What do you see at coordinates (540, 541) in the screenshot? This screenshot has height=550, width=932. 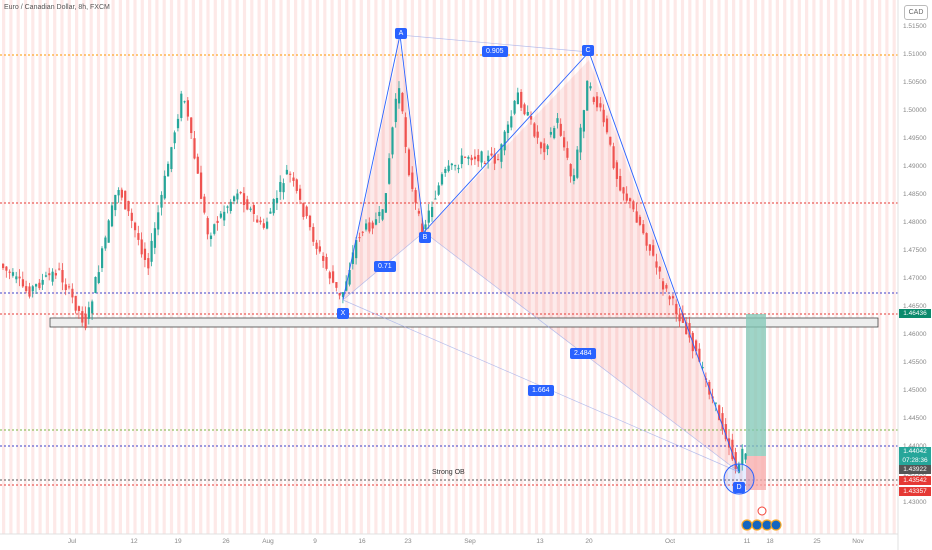 I see `time-tick: 13` at bounding box center [540, 541].